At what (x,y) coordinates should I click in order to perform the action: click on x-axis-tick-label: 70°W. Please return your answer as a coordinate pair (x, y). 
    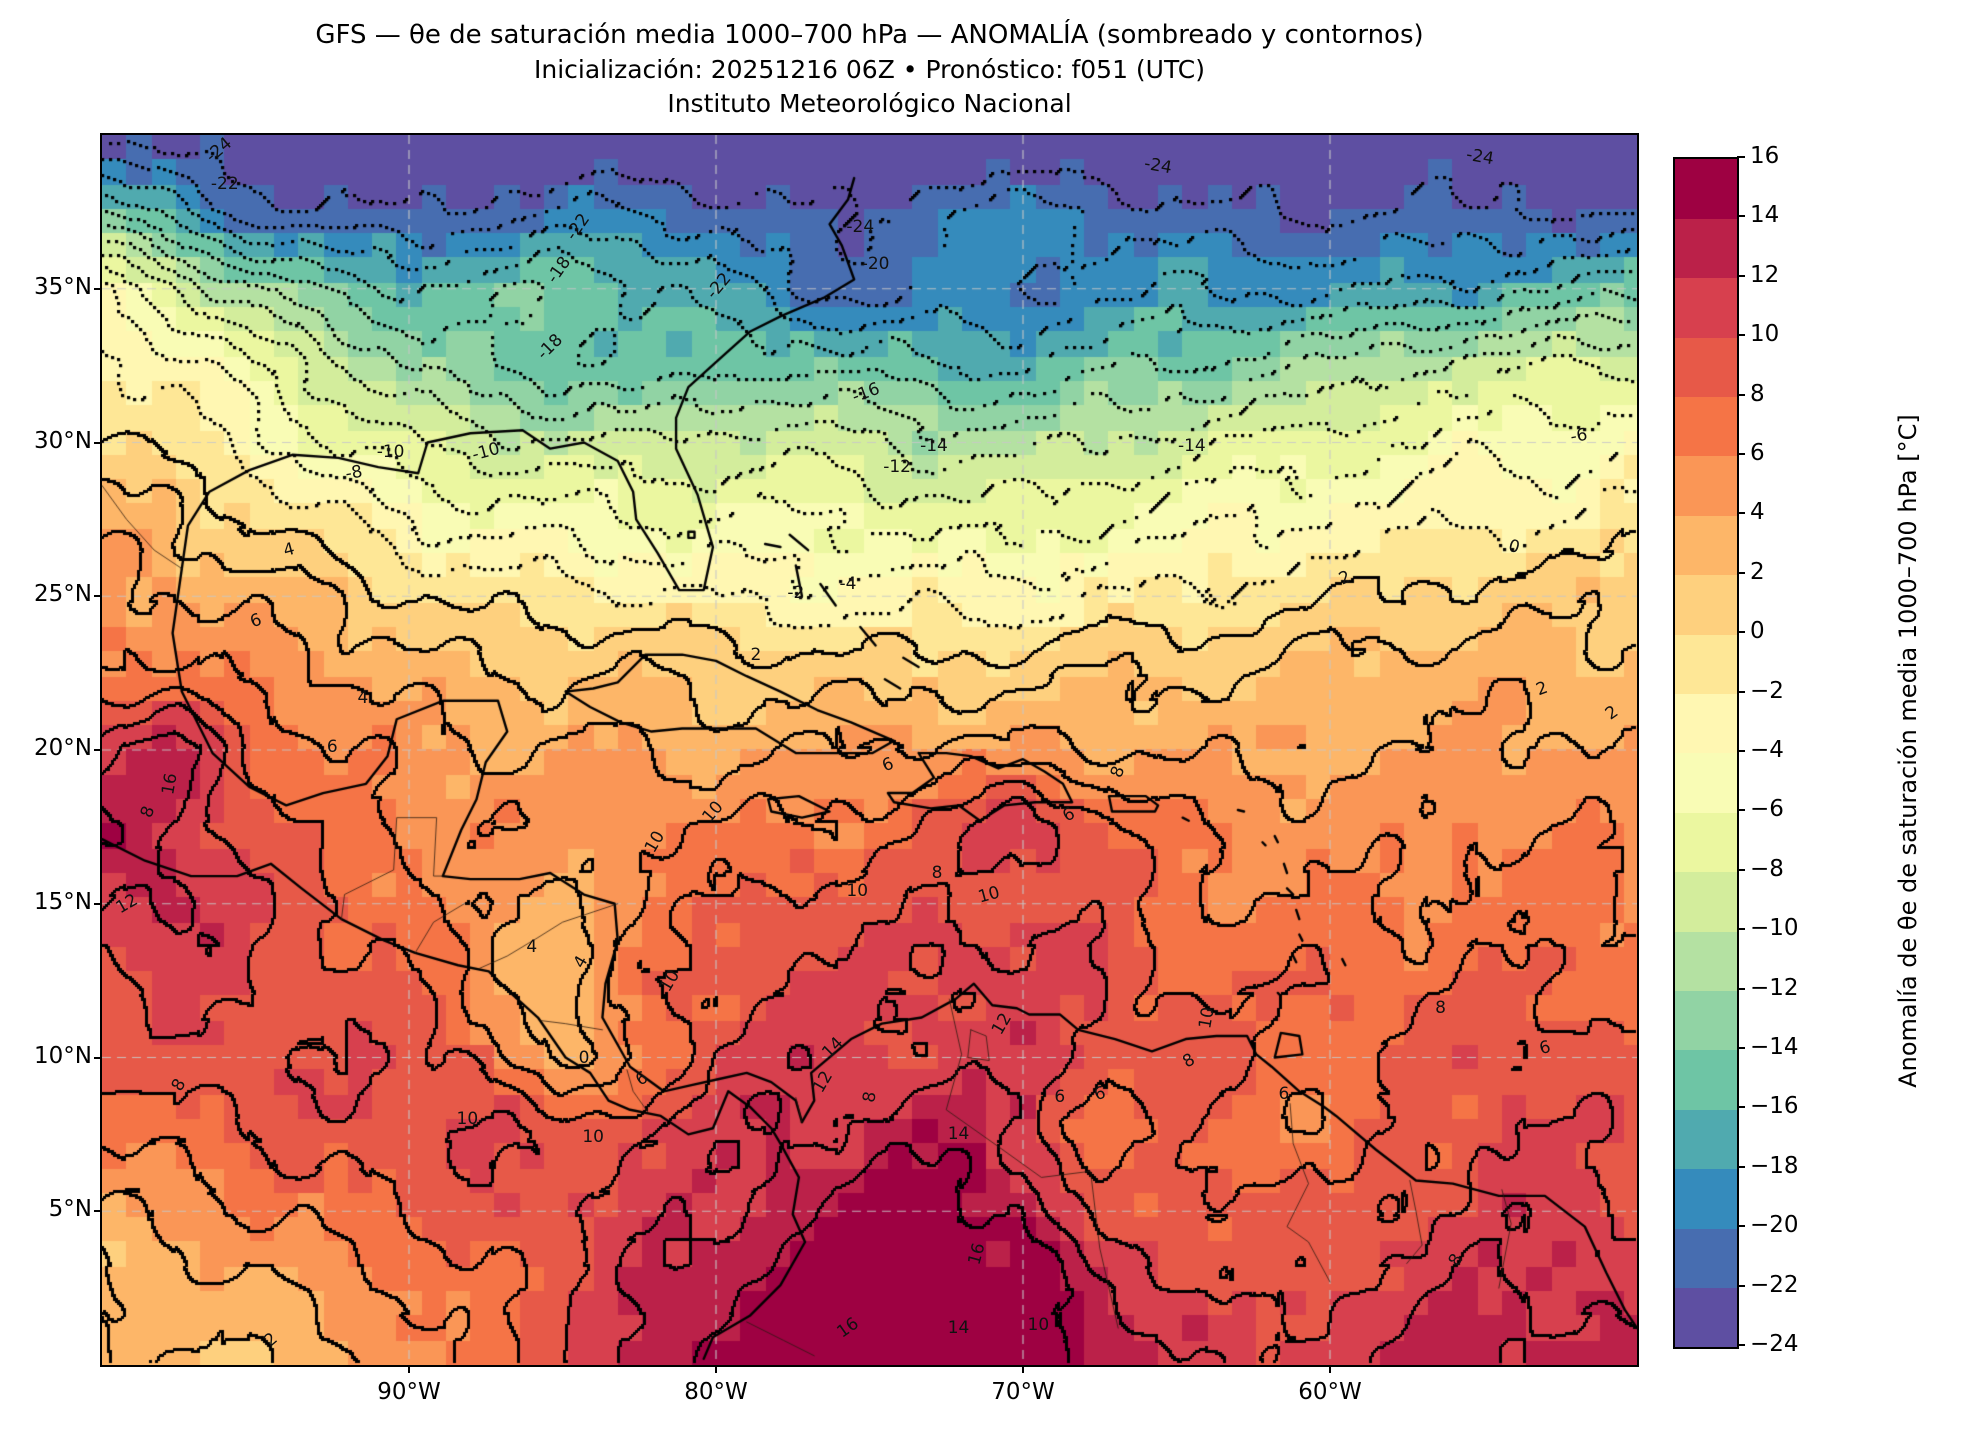
    Looking at the image, I should click on (1023, 1392).